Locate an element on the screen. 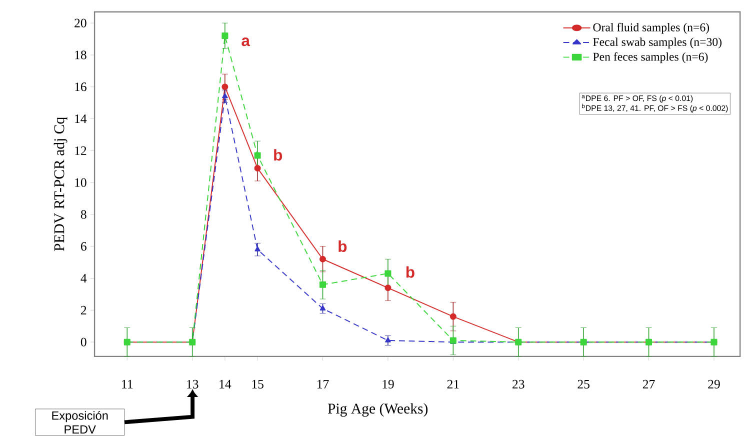 The width and height of the screenshot is (747, 439). x-tick-label: 14 is located at coordinates (226, 384).